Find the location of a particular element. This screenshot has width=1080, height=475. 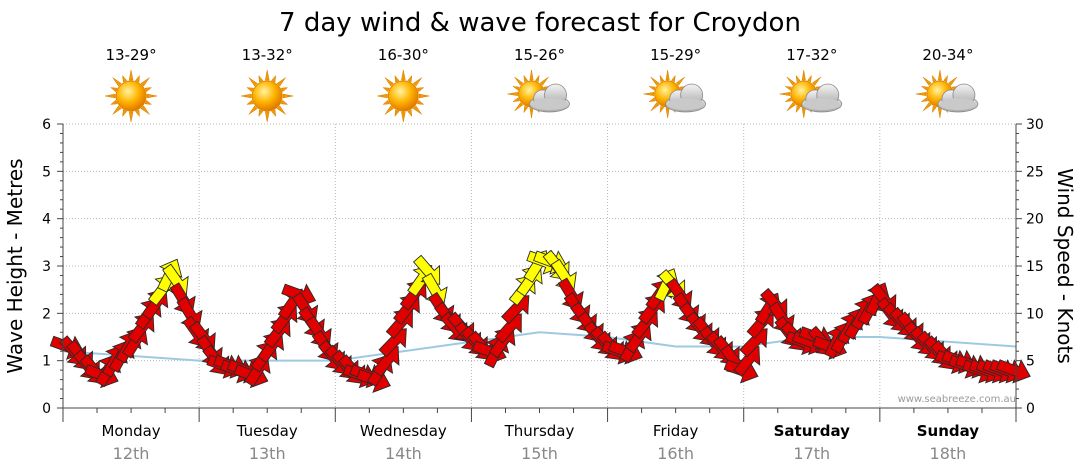

day-name: Thursday is located at coordinates (539, 431).